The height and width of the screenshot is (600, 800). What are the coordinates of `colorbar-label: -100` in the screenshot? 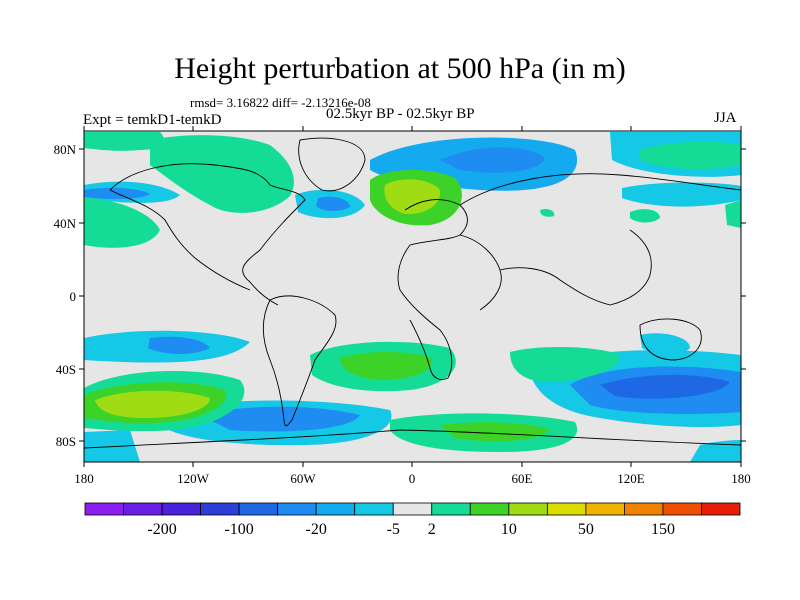 It's located at (238, 529).